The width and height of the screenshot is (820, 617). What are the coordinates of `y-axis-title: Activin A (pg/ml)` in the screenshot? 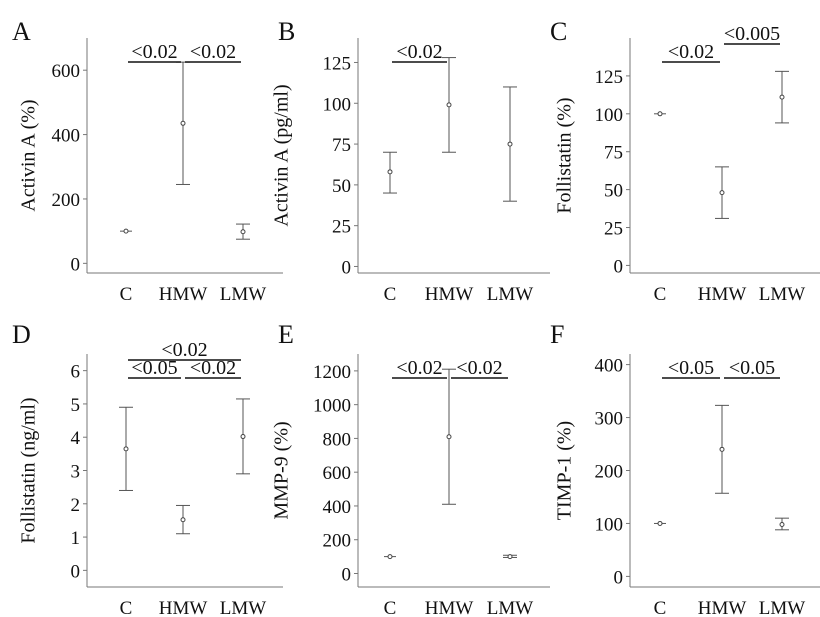 It's located at (282, 155).